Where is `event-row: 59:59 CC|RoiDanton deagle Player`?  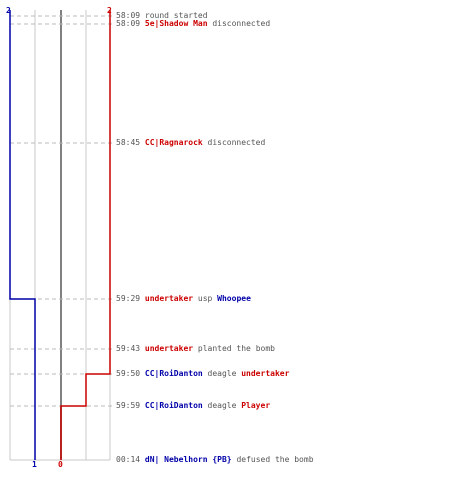 event-row: 59:59 CC|RoiDanton deagle Player is located at coordinates (193, 406).